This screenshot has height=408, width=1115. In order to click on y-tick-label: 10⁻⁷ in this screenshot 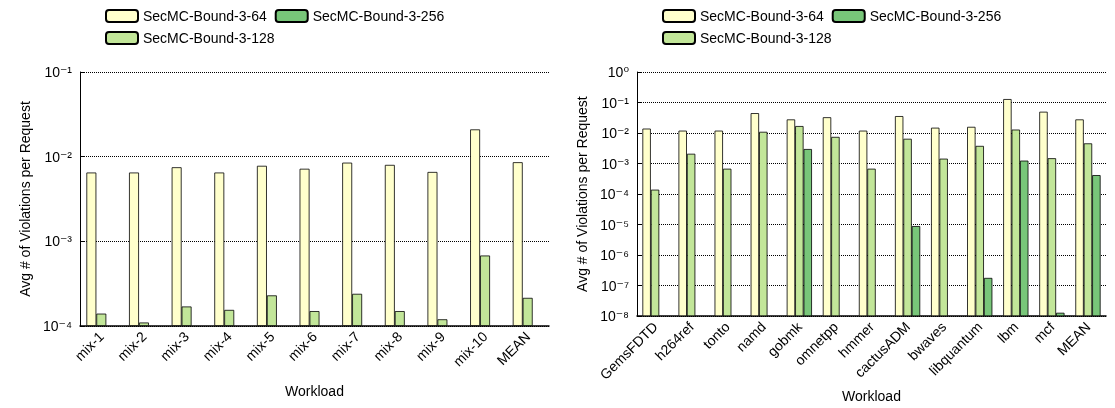, I will do `click(614, 285)`.